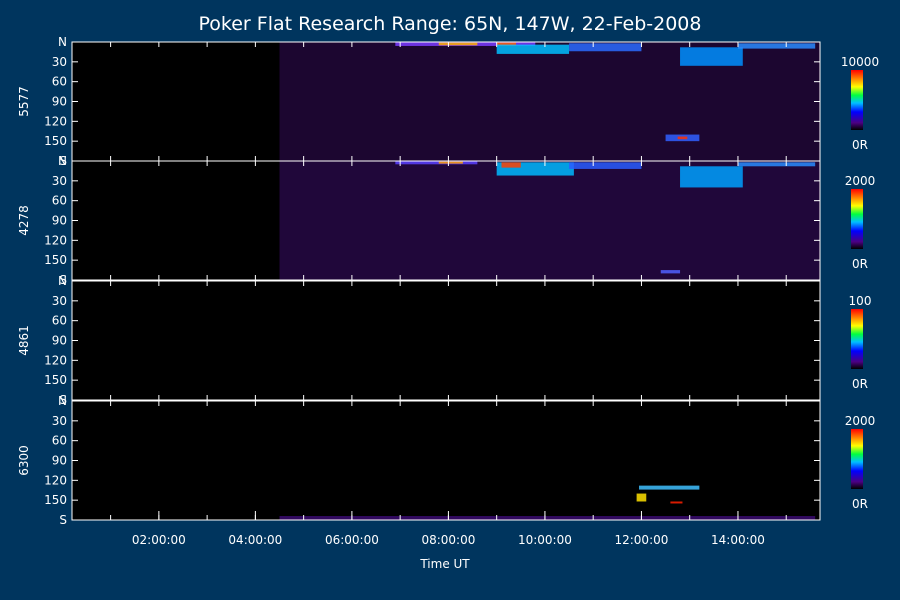 This screenshot has width=900, height=600. Describe the element at coordinates (545, 540) in the screenshot. I see `x-tick-label: 10:00:00` at that location.